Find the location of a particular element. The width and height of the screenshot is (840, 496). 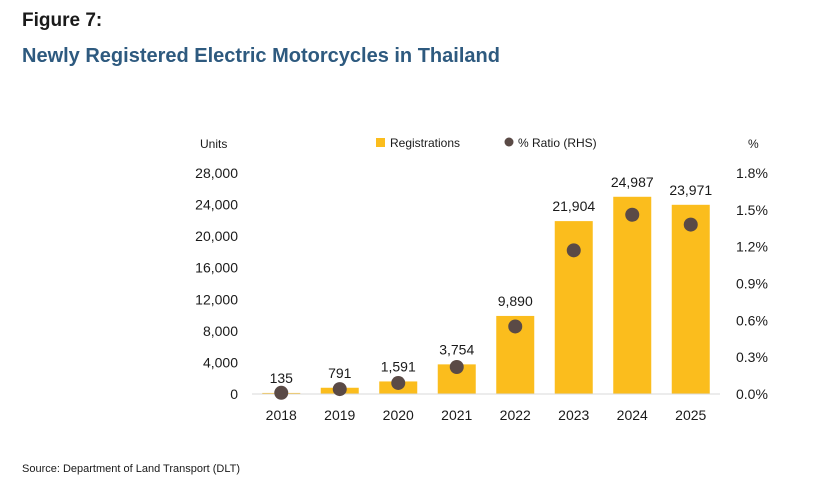

left-axis-tick-label: 24,000 is located at coordinates (216, 205).